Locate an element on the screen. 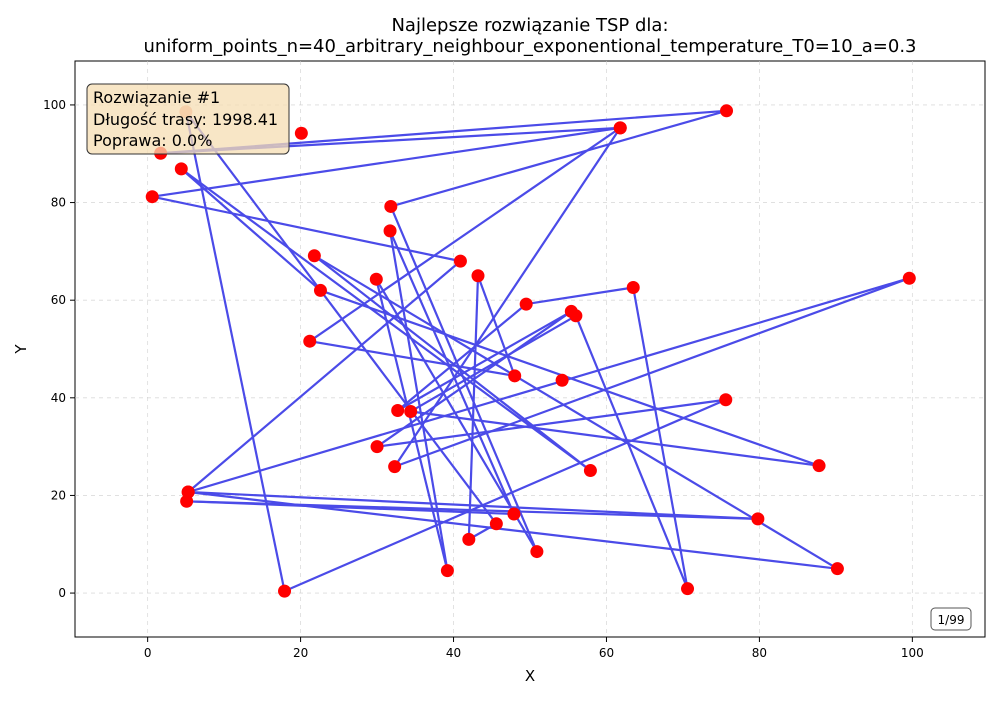 This screenshot has width=1000, height=705. x-tick-label: 40 is located at coordinates (453, 653).